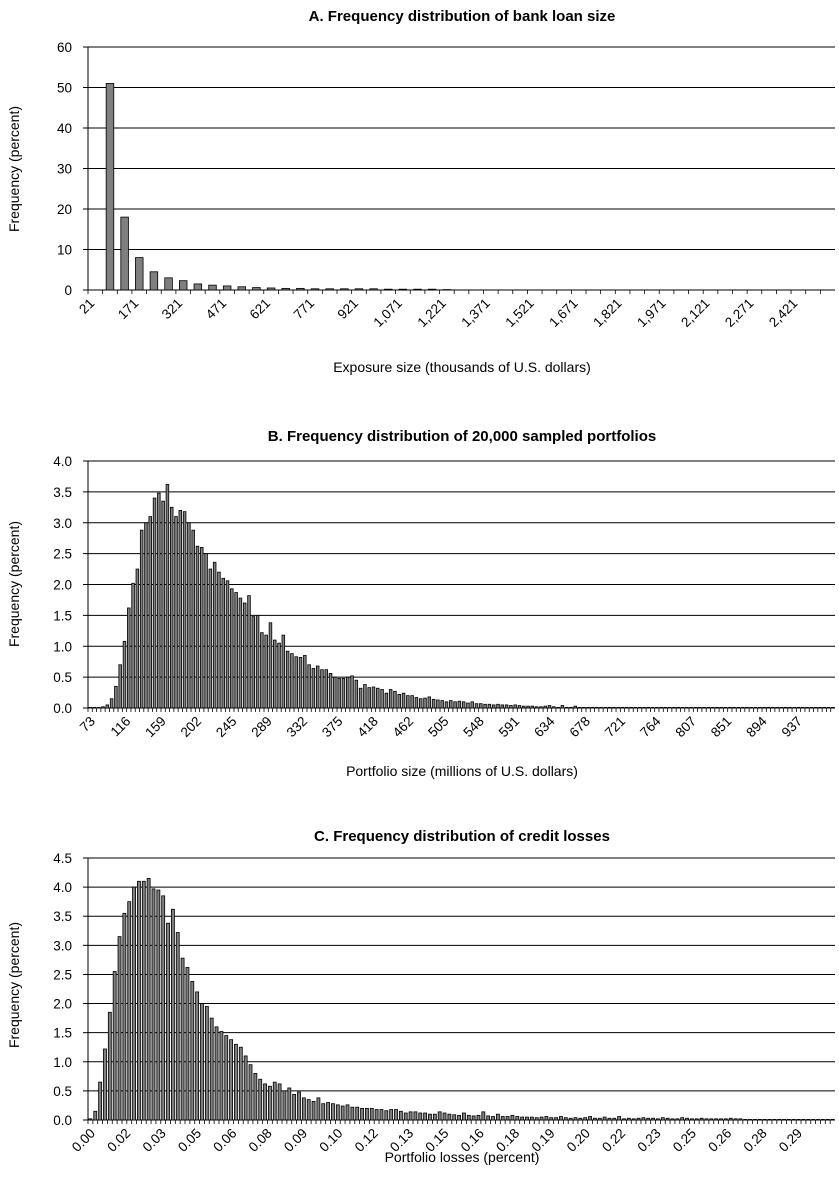 The image size is (839, 1180). What do you see at coordinates (719, 1140) in the screenshot?
I see `panel-c-x-tick-label: 0.26` at bounding box center [719, 1140].